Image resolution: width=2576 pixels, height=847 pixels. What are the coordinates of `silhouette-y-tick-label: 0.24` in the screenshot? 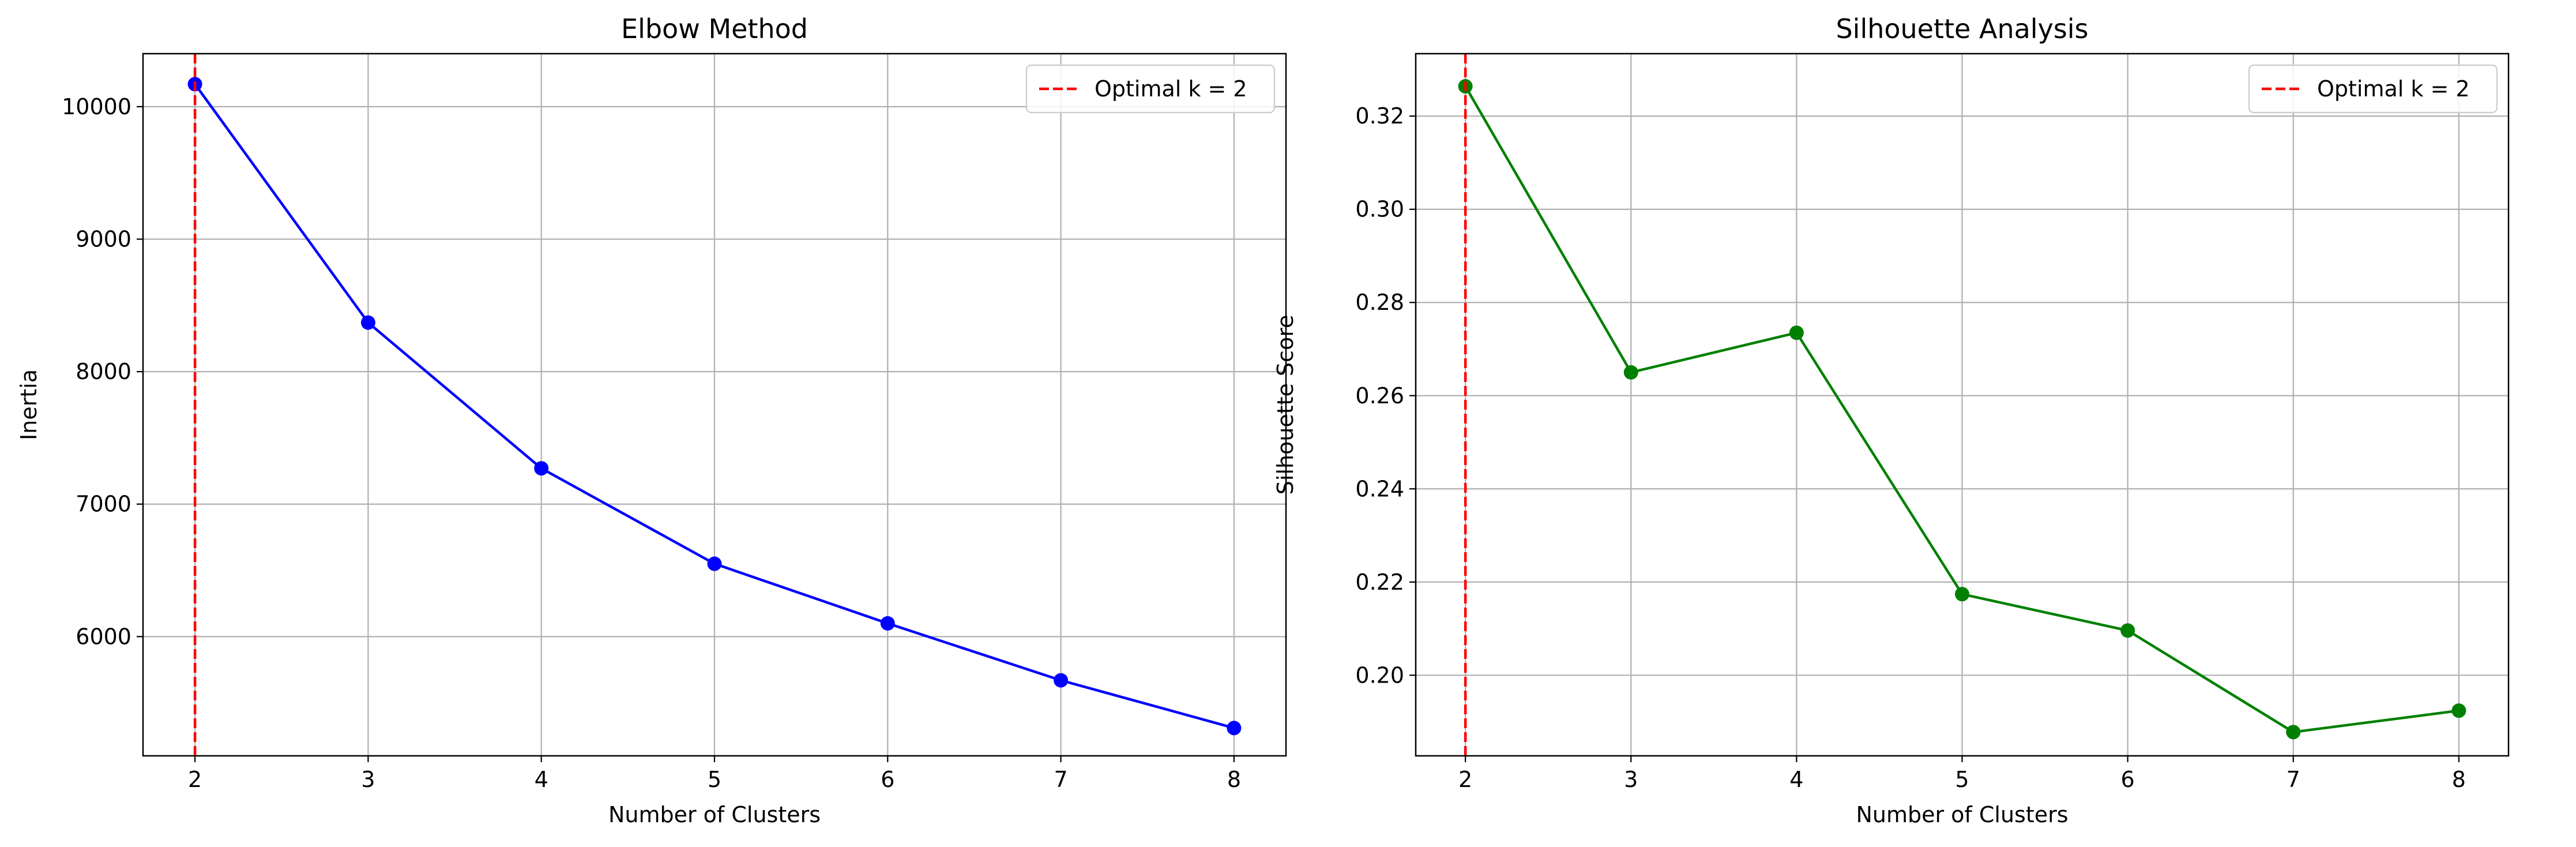 It's located at (1379, 489).